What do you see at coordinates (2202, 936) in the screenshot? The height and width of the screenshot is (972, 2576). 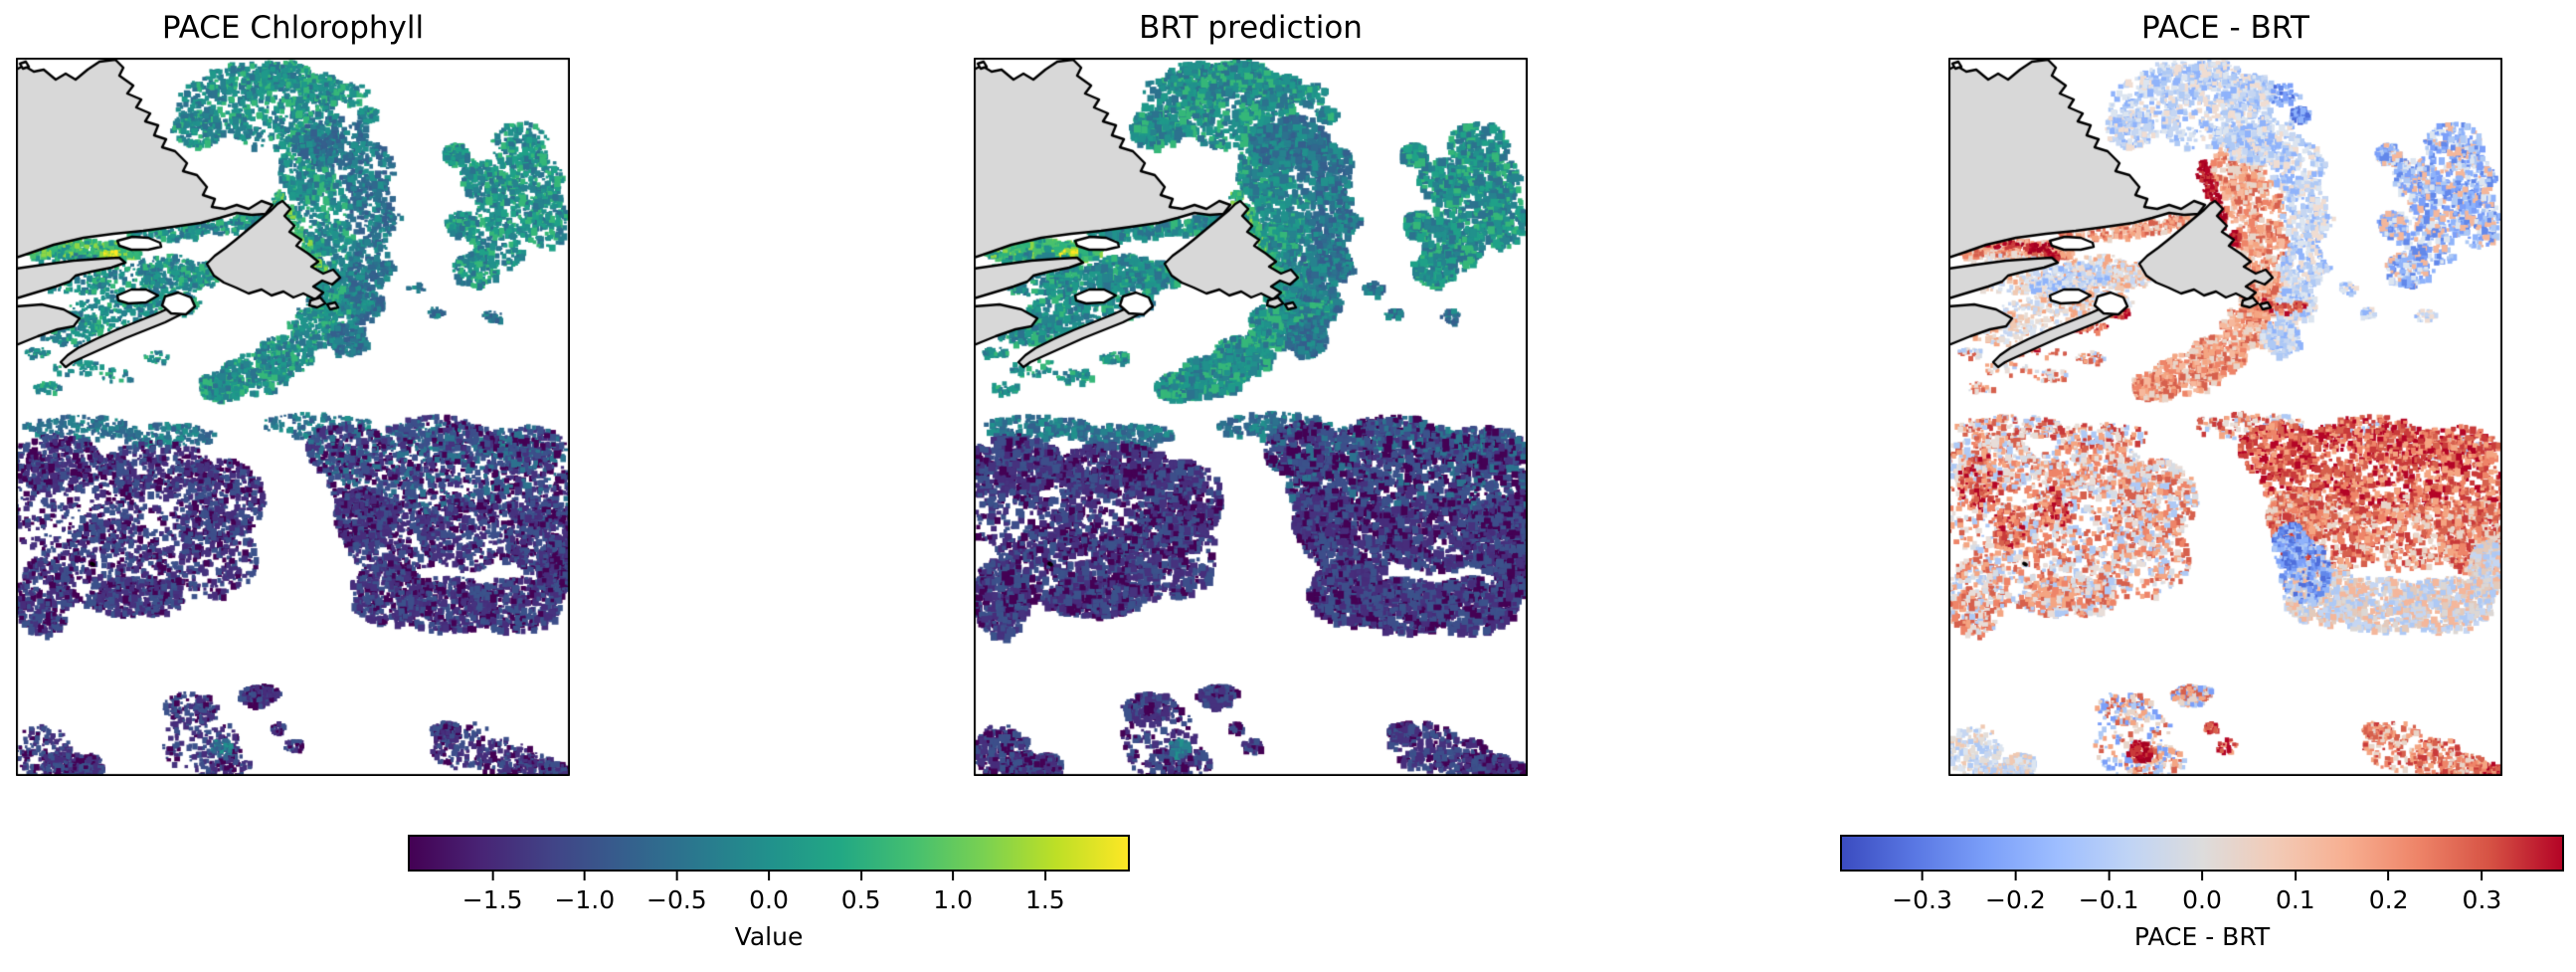 I see `colorbar-axis-label: PACE - BRT` at bounding box center [2202, 936].